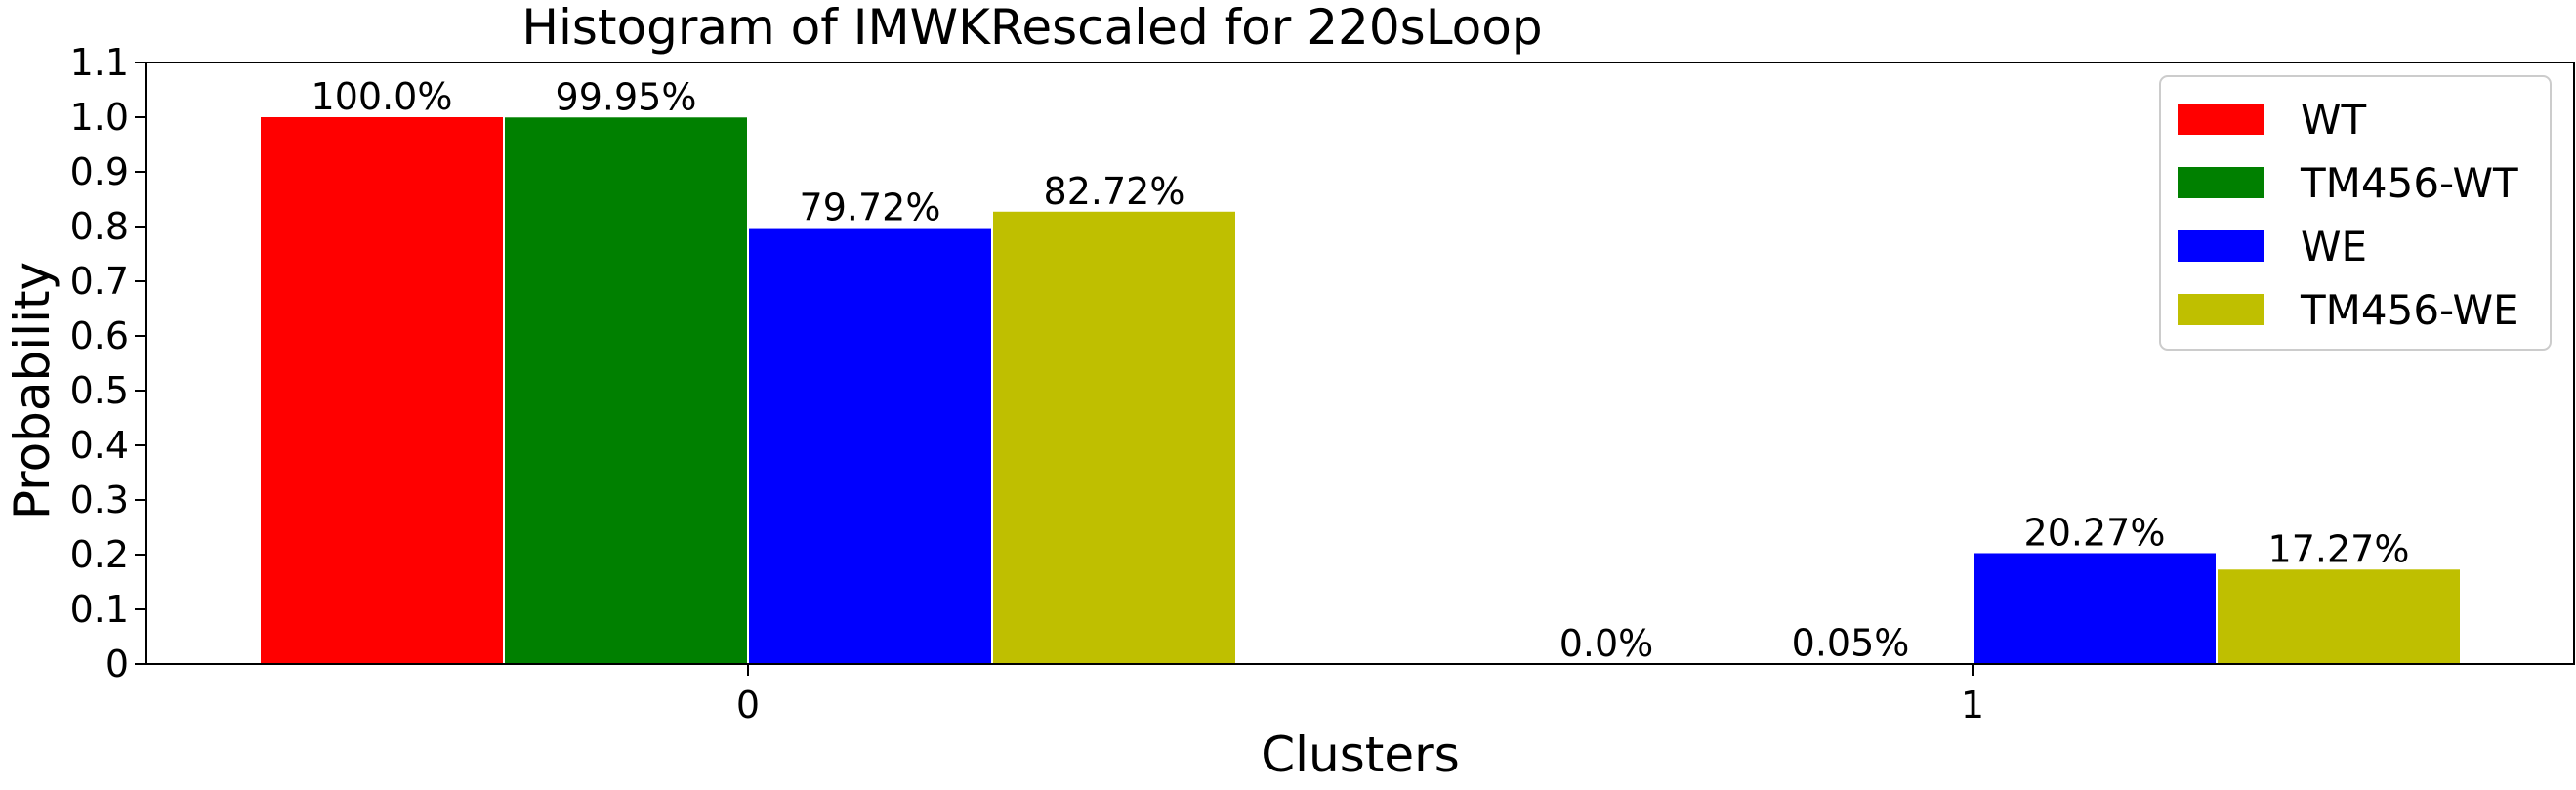 This screenshot has width=2576, height=790. Describe the element at coordinates (2095, 532) in the screenshot. I see `data-label: 20.27%` at that location.